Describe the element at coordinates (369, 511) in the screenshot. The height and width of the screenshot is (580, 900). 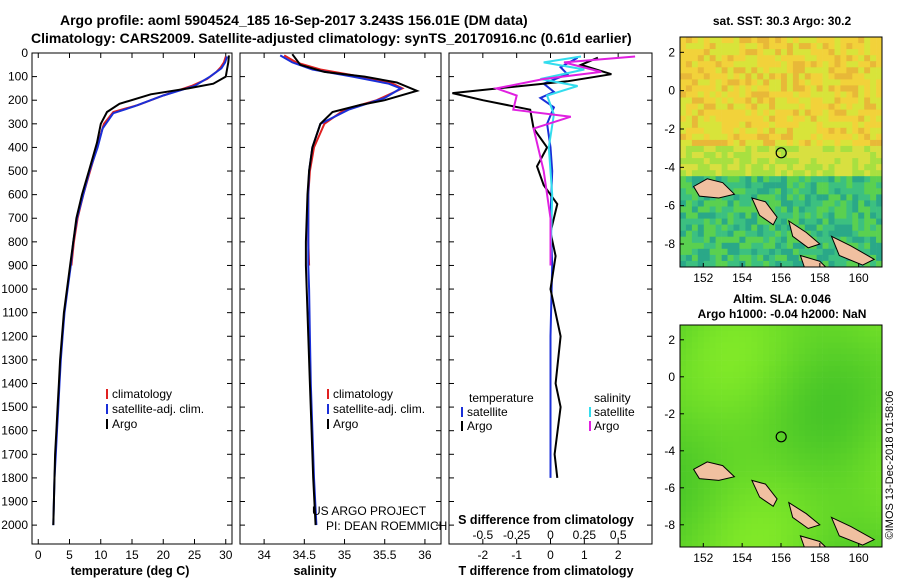
I see `project-credit: US ARGO PROJECT` at that location.